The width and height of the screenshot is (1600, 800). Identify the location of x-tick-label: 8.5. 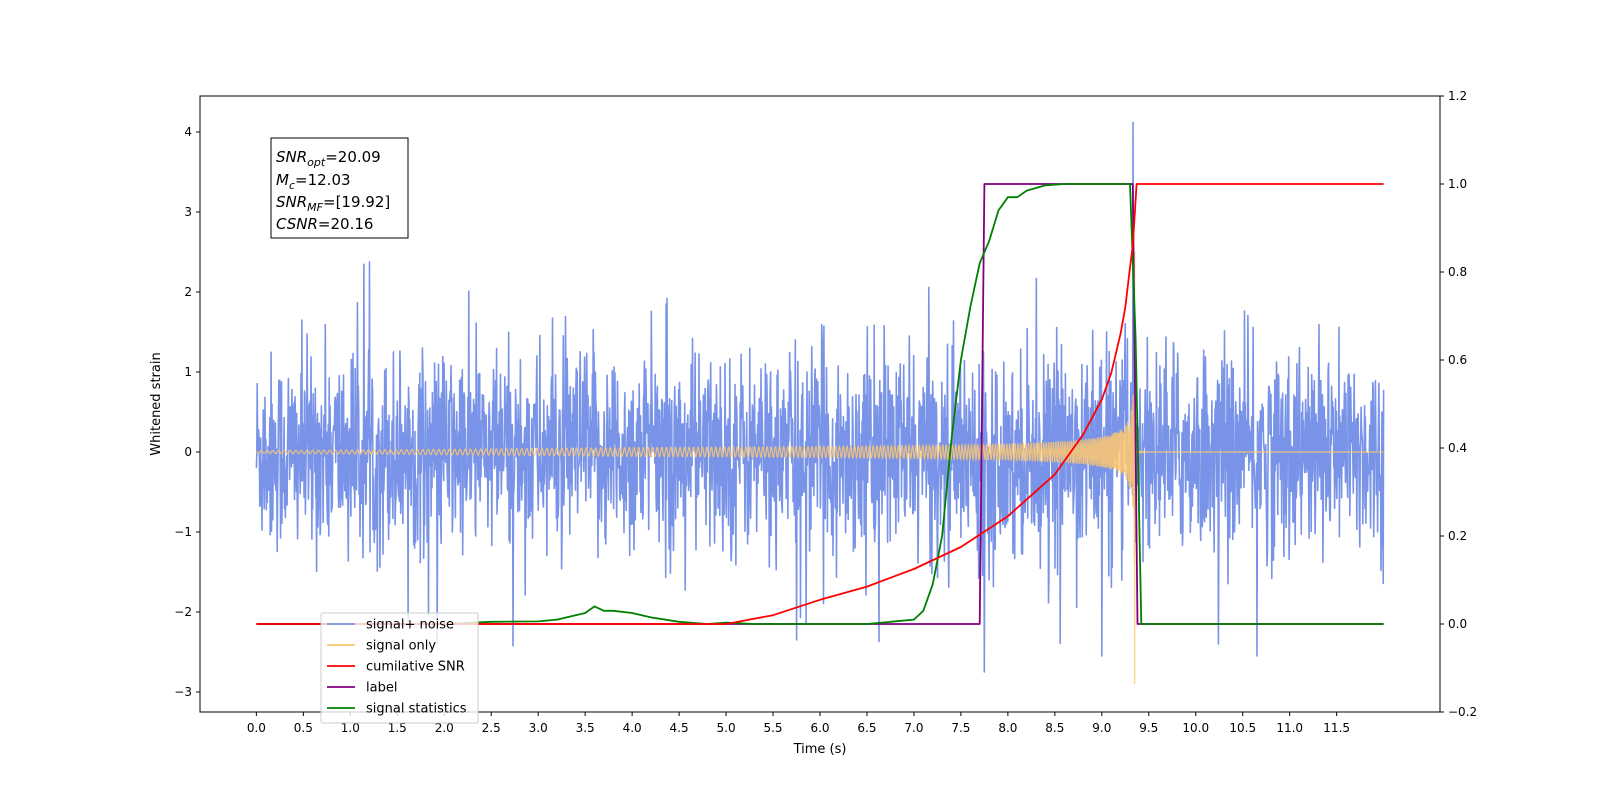
(1054, 728).